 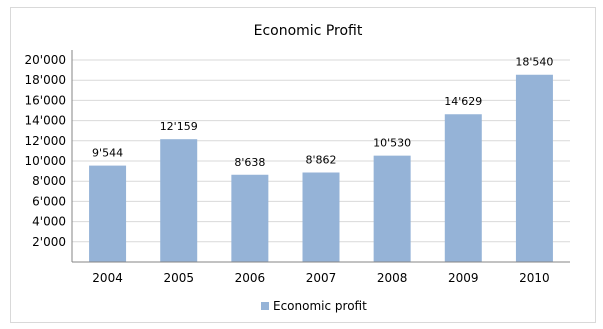 I want to click on x-tick-label-2008: 2008, so click(x=392, y=278).